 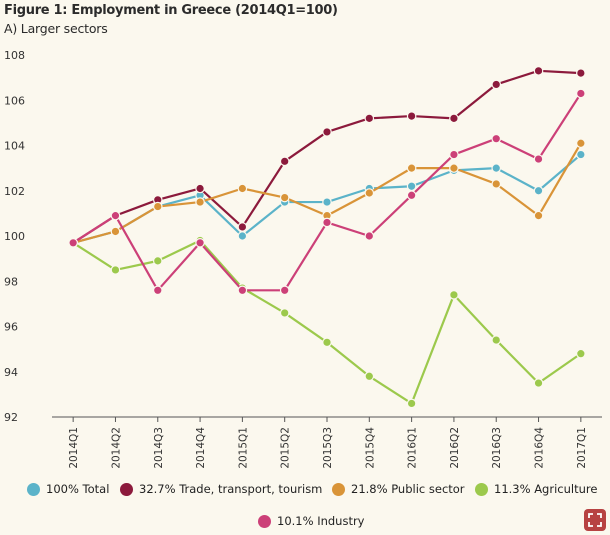 I want to click on zoom-icon, so click(x=595, y=520).